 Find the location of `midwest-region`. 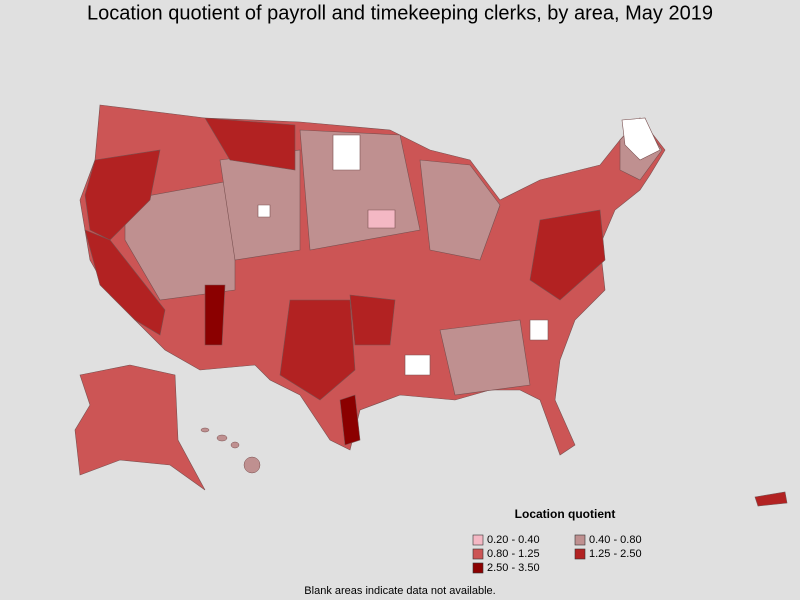

midwest-region is located at coordinates (460, 210).